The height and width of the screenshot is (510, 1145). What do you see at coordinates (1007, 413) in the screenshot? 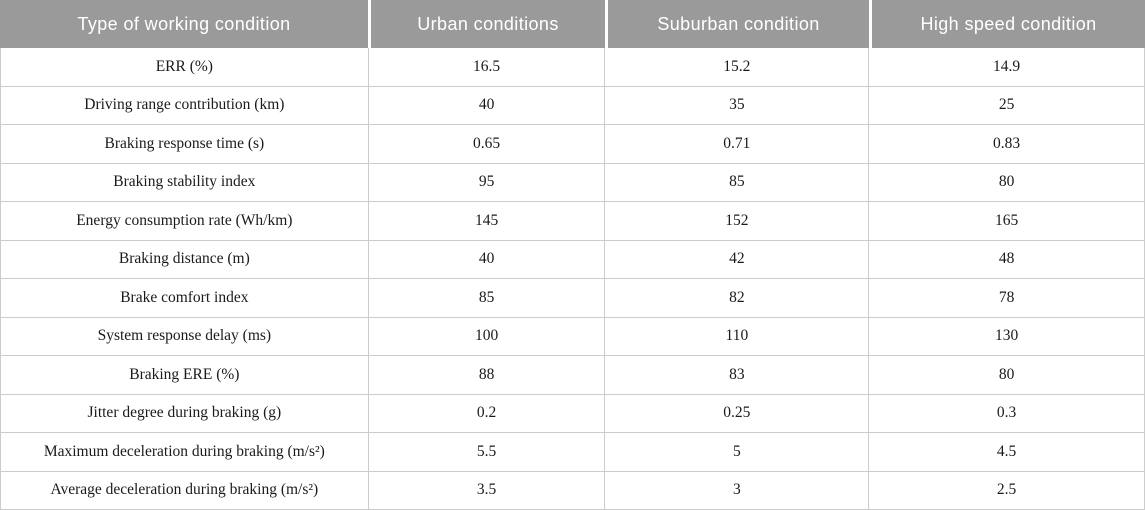
I see `row-value: 0.3` at bounding box center [1007, 413].